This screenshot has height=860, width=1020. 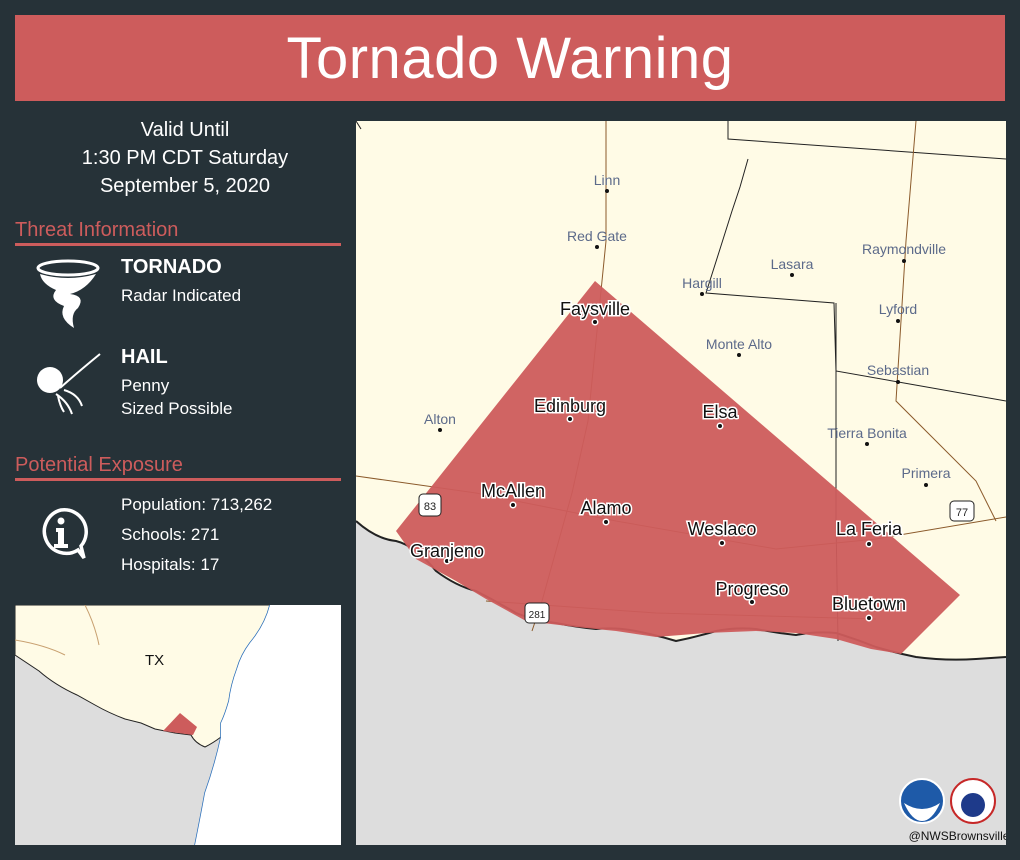 What do you see at coordinates (869, 604) in the screenshot?
I see `city-bluetown: Bluetown` at bounding box center [869, 604].